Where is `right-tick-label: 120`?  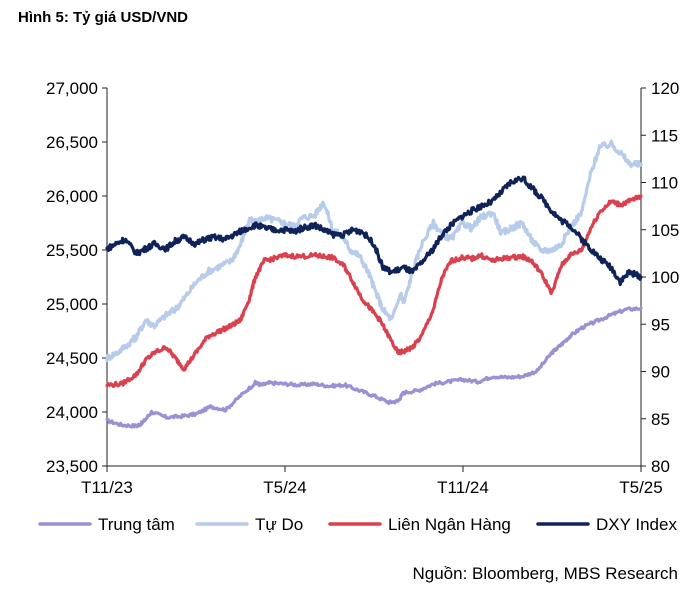 right-tick-label: 120 is located at coordinates (665, 88).